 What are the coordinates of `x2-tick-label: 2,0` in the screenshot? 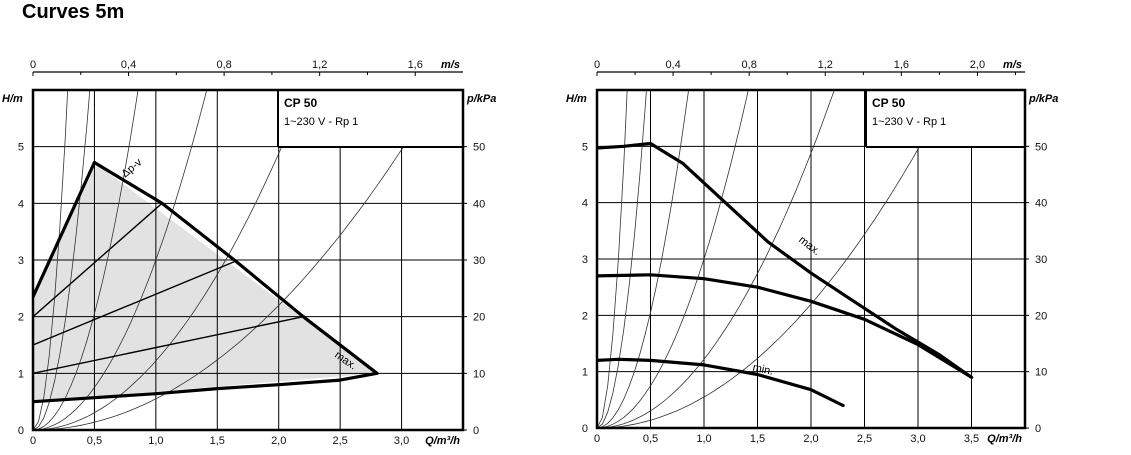 It's located at (977, 65).